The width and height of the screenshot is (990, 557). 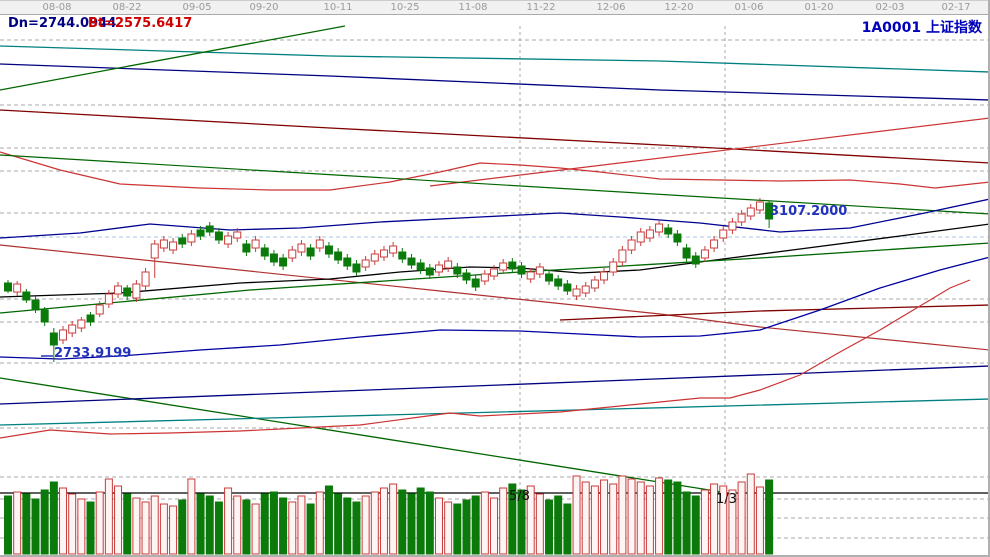 I want to click on bt-value-label: Bt=2575.6417, so click(x=140, y=23).